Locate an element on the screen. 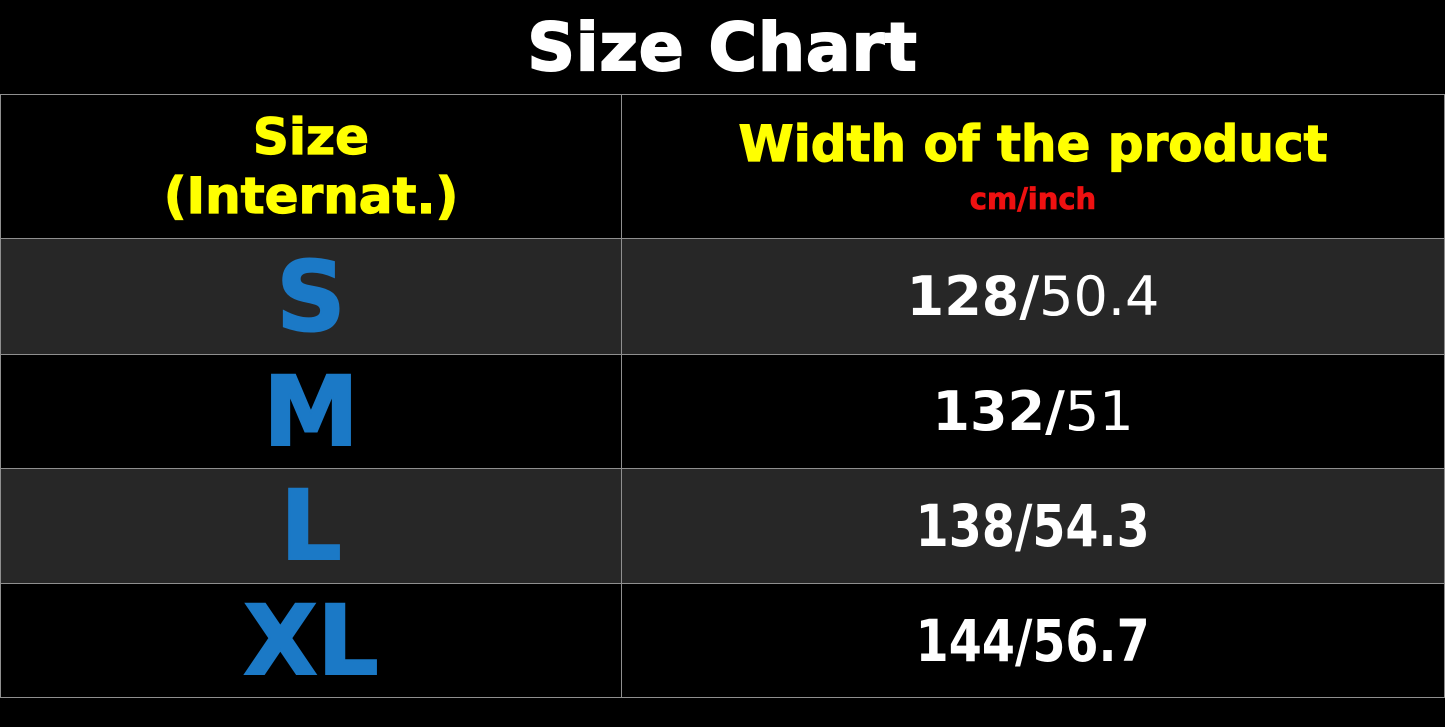 The width and height of the screenshot is (1445, 727). table-row-l-width-cell: 138/54.3 is located at coordinates (1033, 526).